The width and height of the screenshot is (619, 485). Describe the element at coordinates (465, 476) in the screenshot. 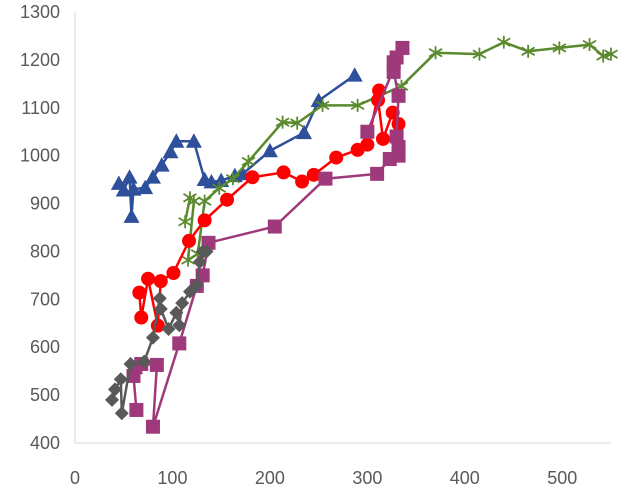

I see `x-tick-label: 400` at that location.